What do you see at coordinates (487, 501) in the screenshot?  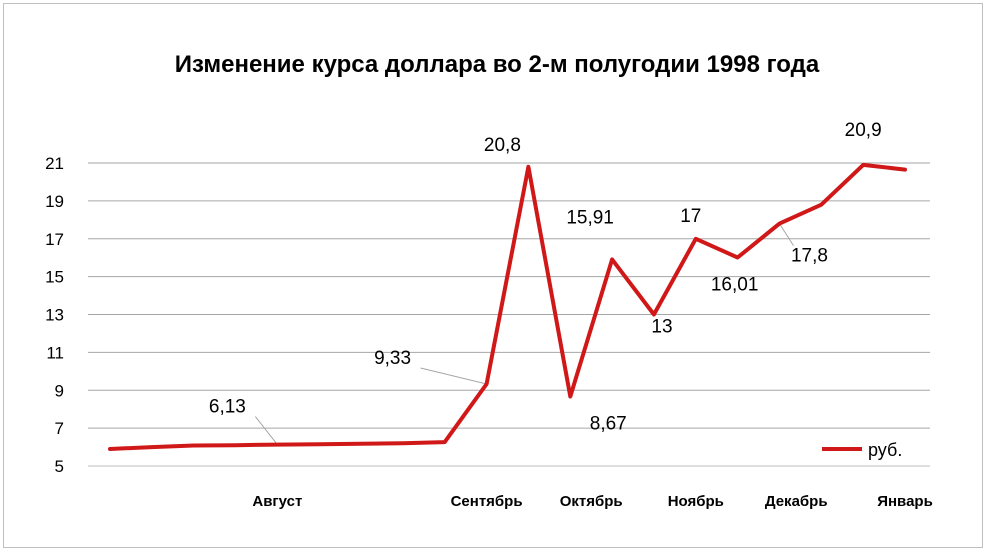 I see `x-tick-label: Сентябрь` at bounding box center [487, 501].